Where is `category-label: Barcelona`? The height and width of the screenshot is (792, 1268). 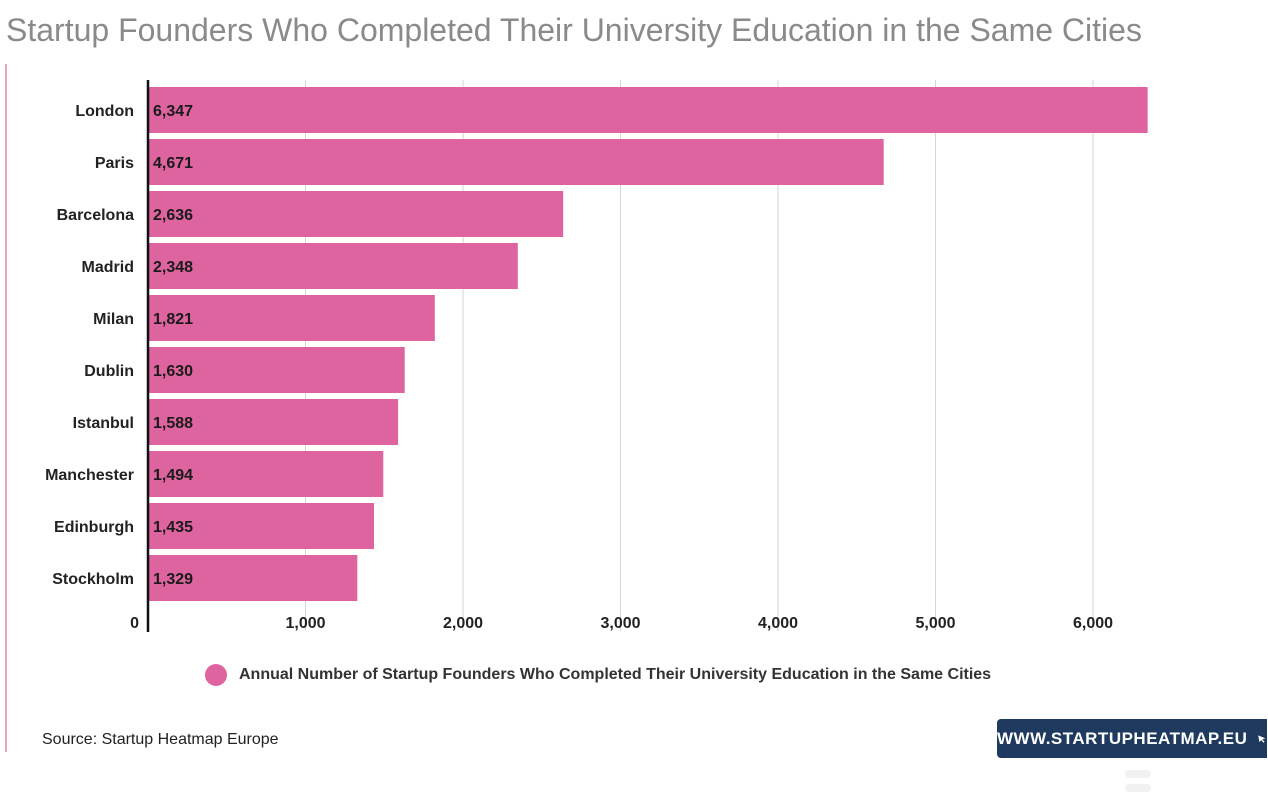
category-label: Barcelona is located at coordinates (95, 215).